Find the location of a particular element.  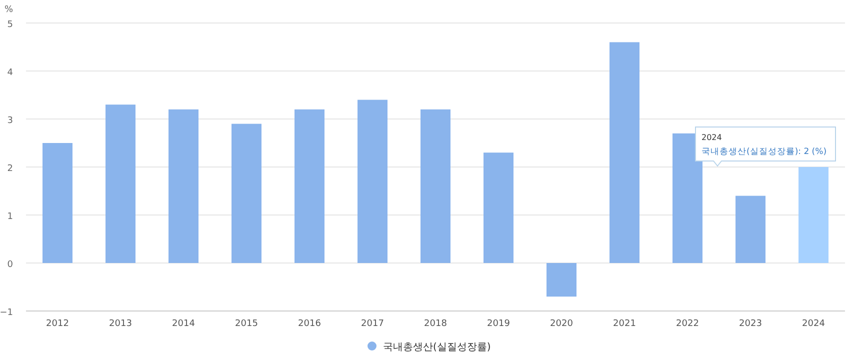

x-tick-label: 2021 is located at coordinates (624, 324).